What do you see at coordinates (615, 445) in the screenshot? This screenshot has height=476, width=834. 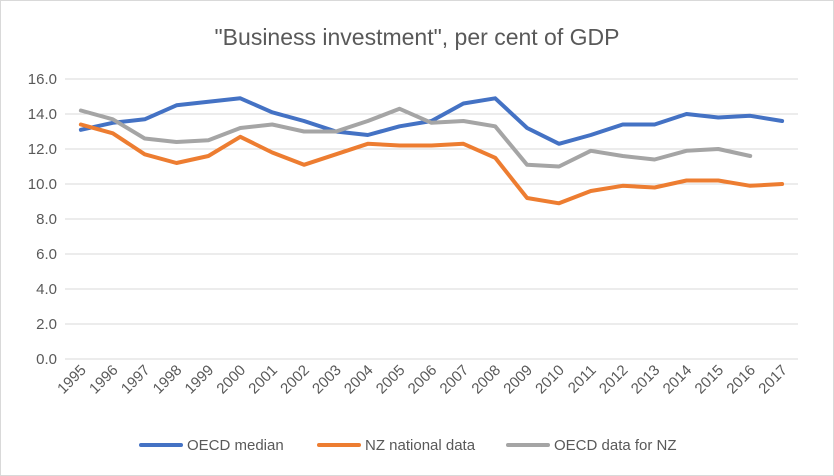 I see `legend-label: OECD data for NZ` at bounding box center [615, 445].